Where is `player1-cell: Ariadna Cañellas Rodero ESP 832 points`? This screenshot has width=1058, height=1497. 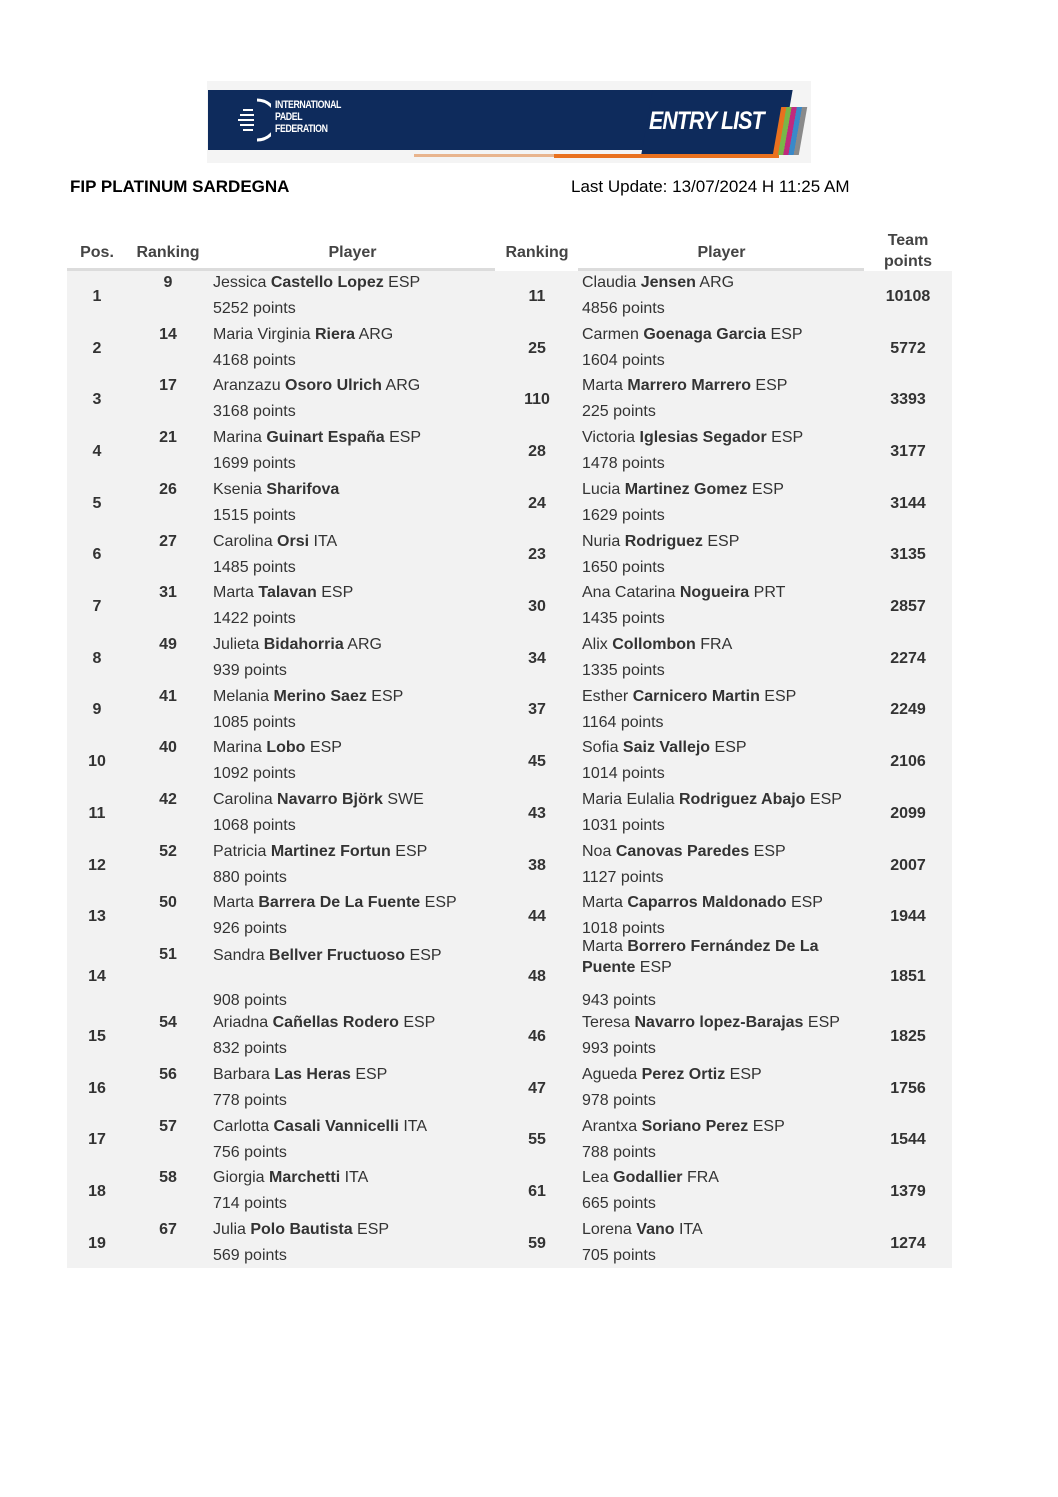 player1-cell: Ariadna Cañellas Rodero ESP 832 points is located at coordinates (354, 1036).